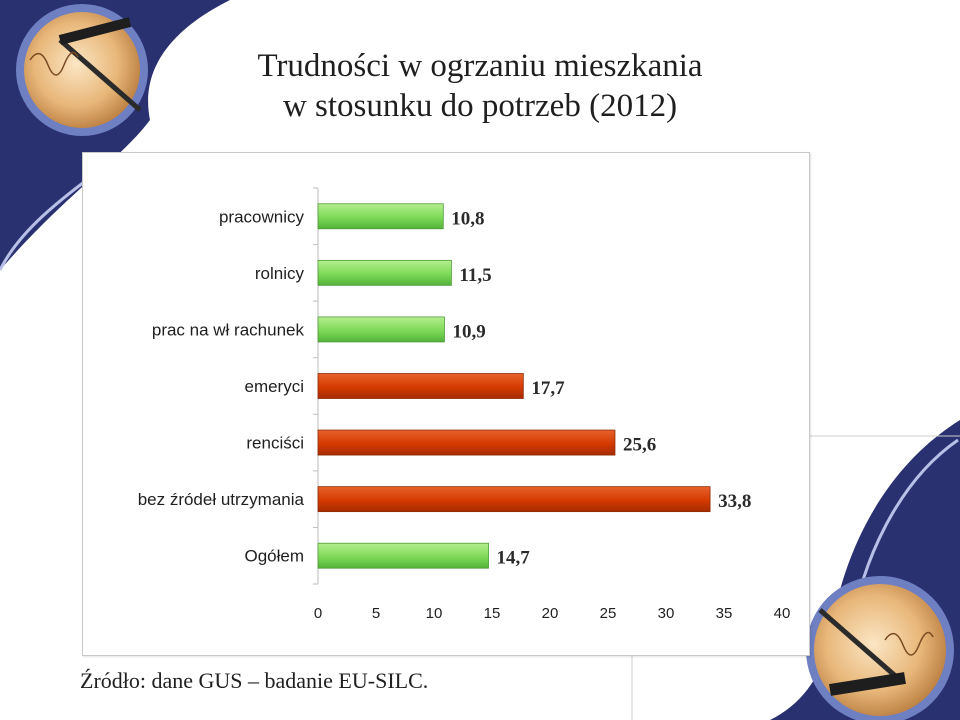 Image resolution: width=960 pixels, height=720 pixels. Describe the element at coordinates (666, 613) in the screenshot. I see `x-tick-label: 30` at that location.